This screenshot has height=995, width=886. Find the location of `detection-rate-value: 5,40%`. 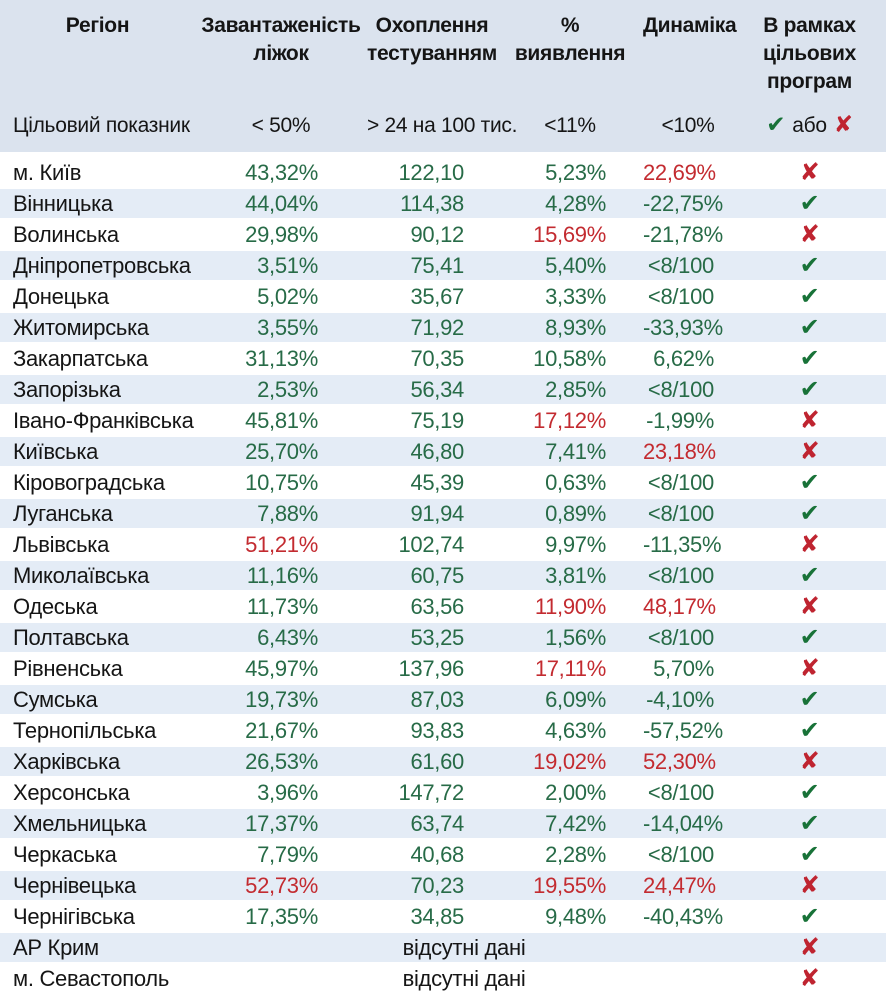

detection-rate-value: 5,40% is located at coordinates (570, 266).